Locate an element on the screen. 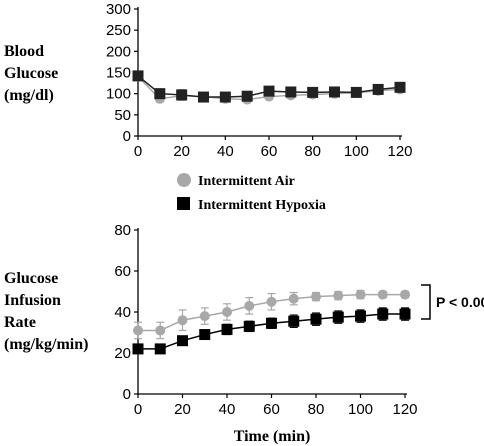 The width and height of the screenshot is (484, 446). bottom-y-tick-label: 20 is located at coordinates (122, 353).